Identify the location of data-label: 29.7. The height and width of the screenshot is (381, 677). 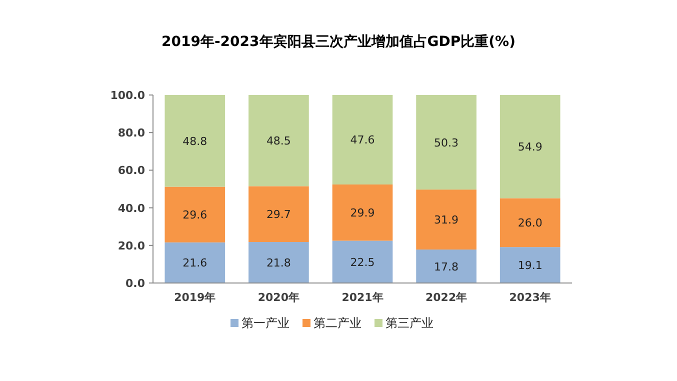
(278, 215).